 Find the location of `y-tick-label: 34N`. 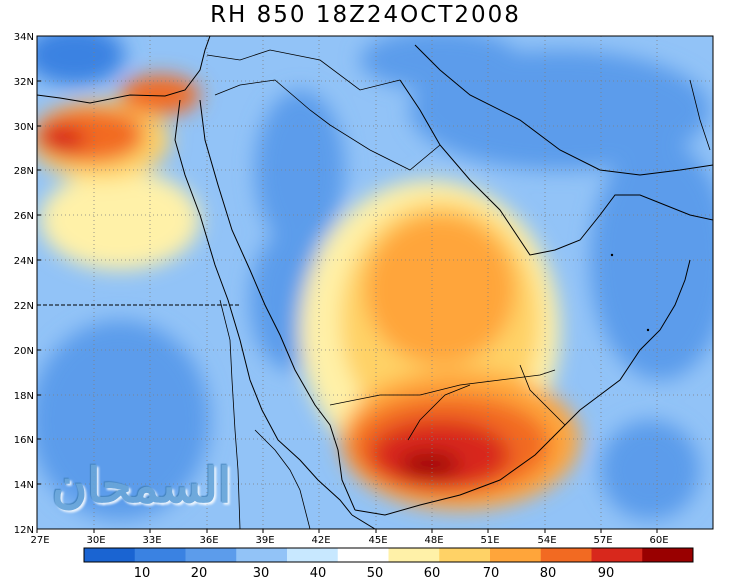

y-tick-label: 34N is located at coordinates (24, 37).